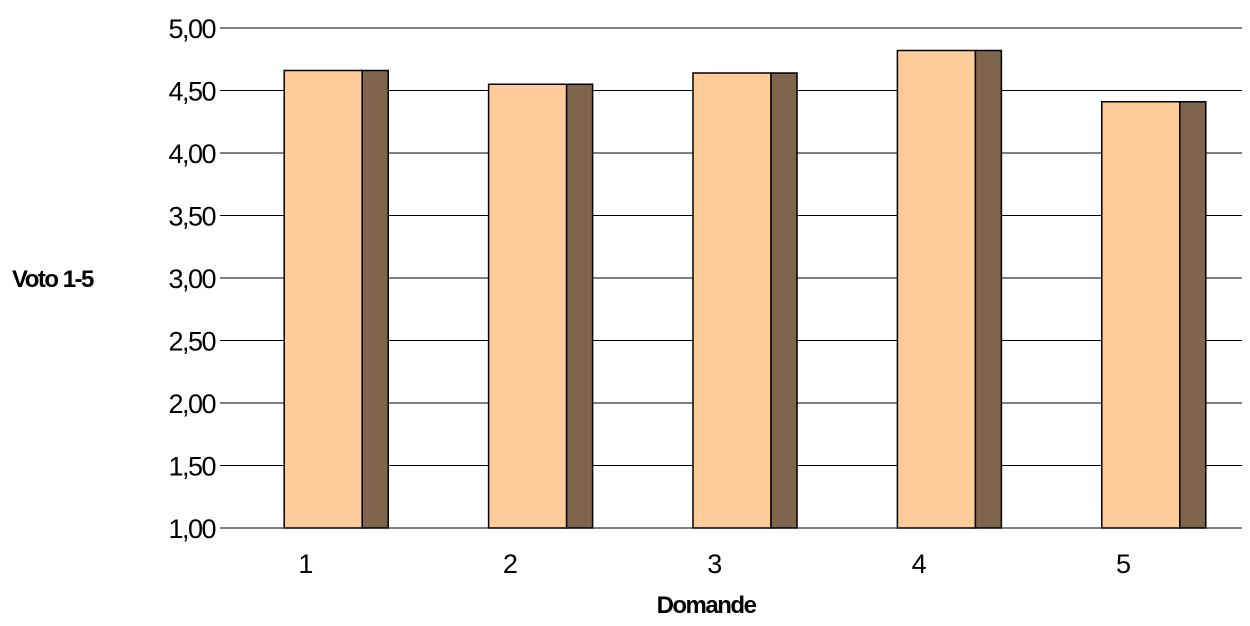 The height and width of the screenshot is (626, 1250). Describe the element at coordinates (510, 564) in the screenshot. I see `x-tick-label: 2` at that location.